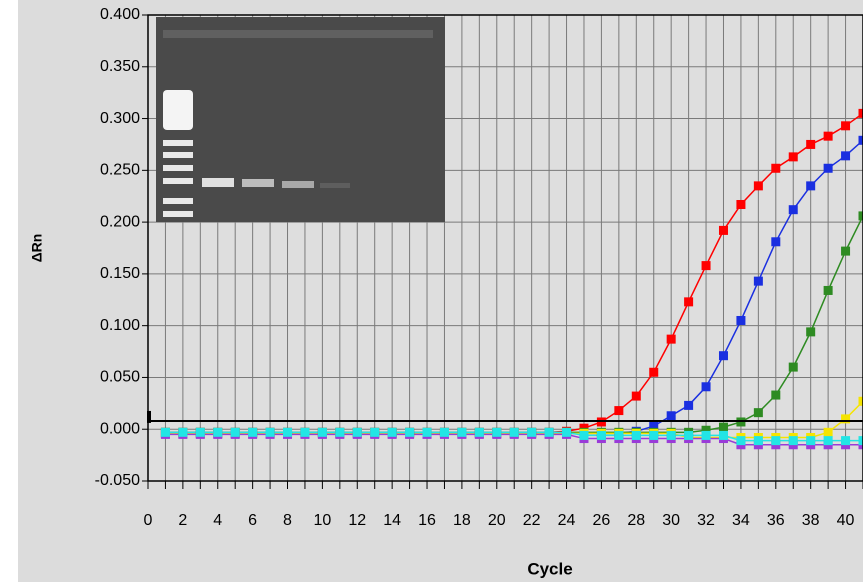 The width and height of the screenshot is (863, 582). I want to click on y-tick-label: 0.350, so click(120, 66).